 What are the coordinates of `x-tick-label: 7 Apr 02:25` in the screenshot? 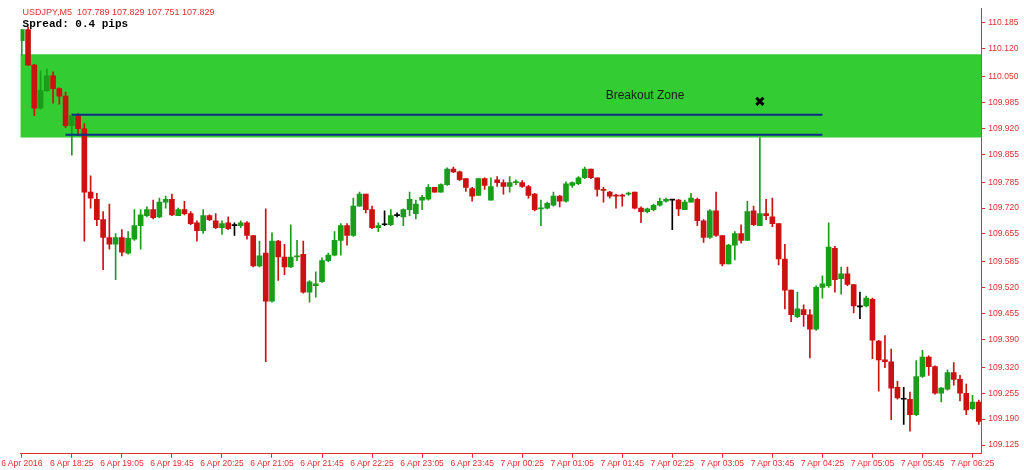 It's located at (672, 463).